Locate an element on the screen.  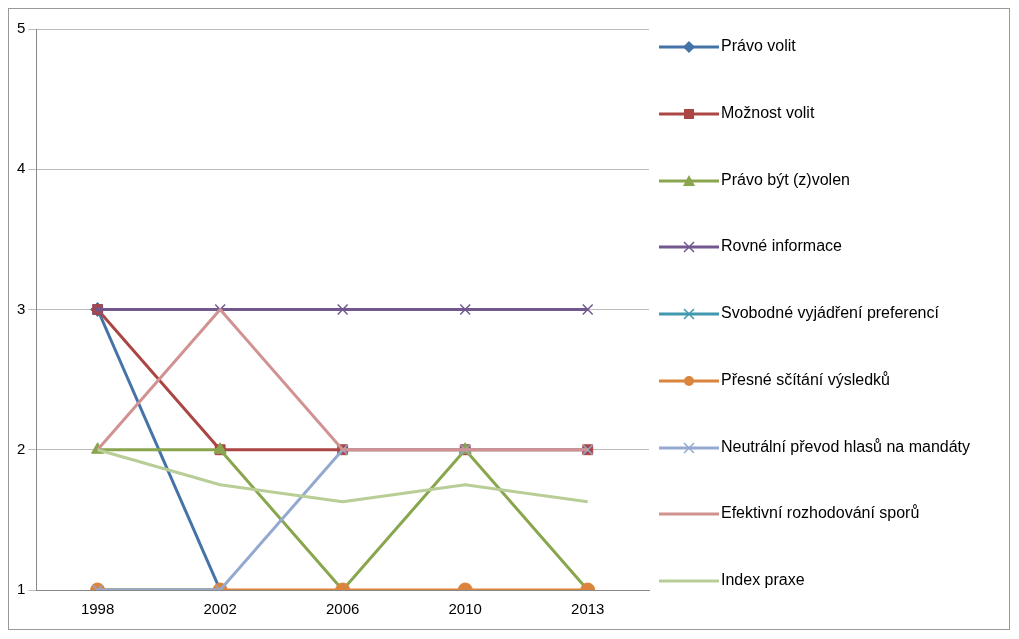
x-tick-label: 2013 is located at coordinates (588, 609).